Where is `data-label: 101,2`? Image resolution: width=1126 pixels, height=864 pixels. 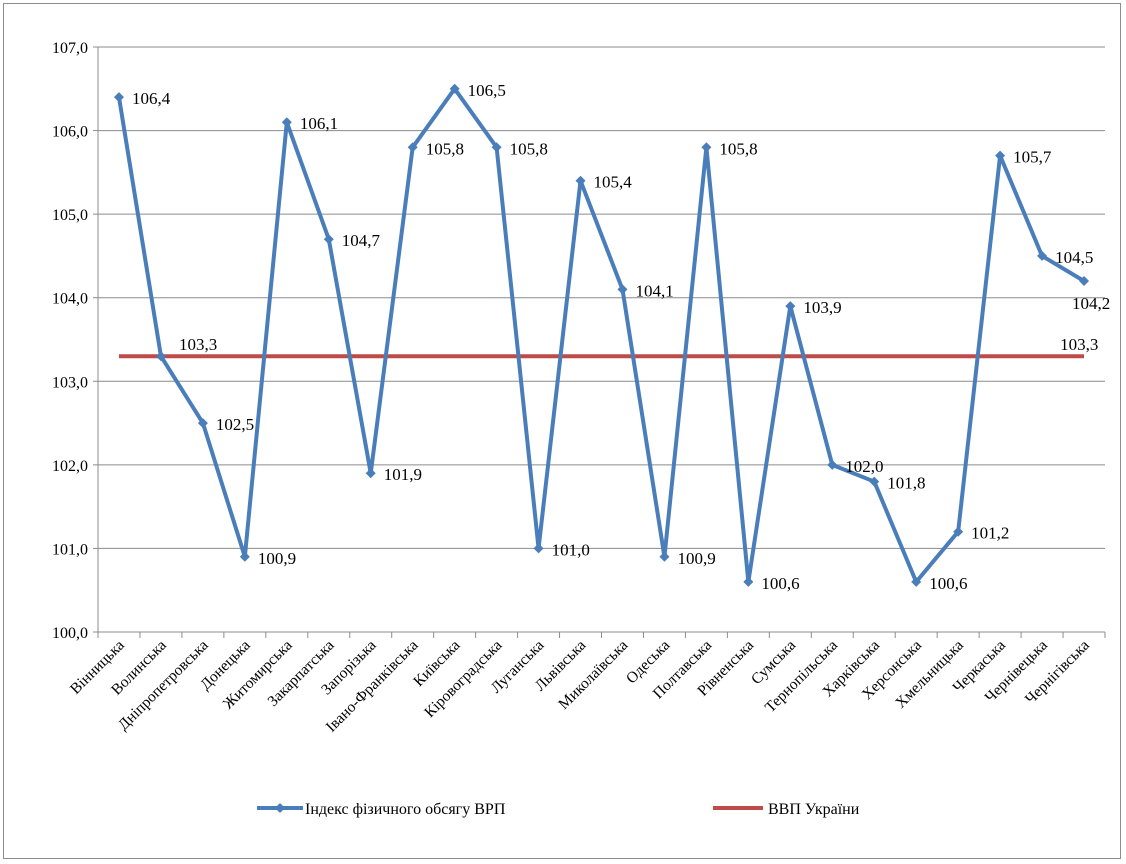 data-label: 101,2 is located at coordinates (990, 533).